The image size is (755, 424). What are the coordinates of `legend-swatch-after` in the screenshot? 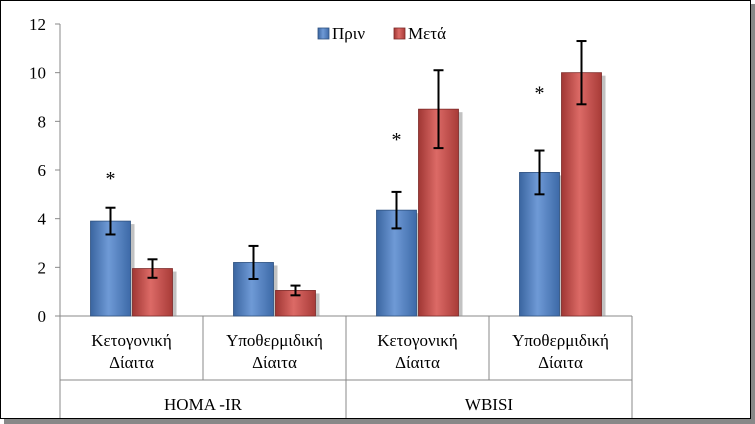 It's located at (399, 33).